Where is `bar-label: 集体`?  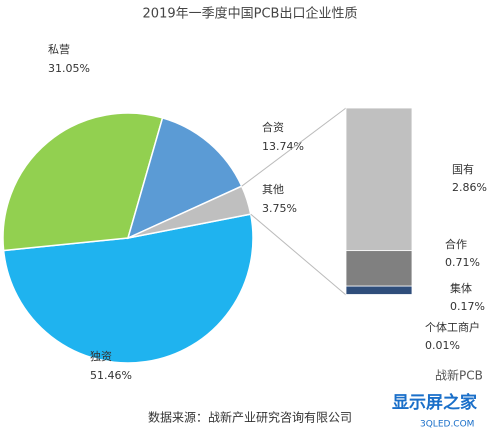 bar-label: 集体 is located at coordinates (461, 288).